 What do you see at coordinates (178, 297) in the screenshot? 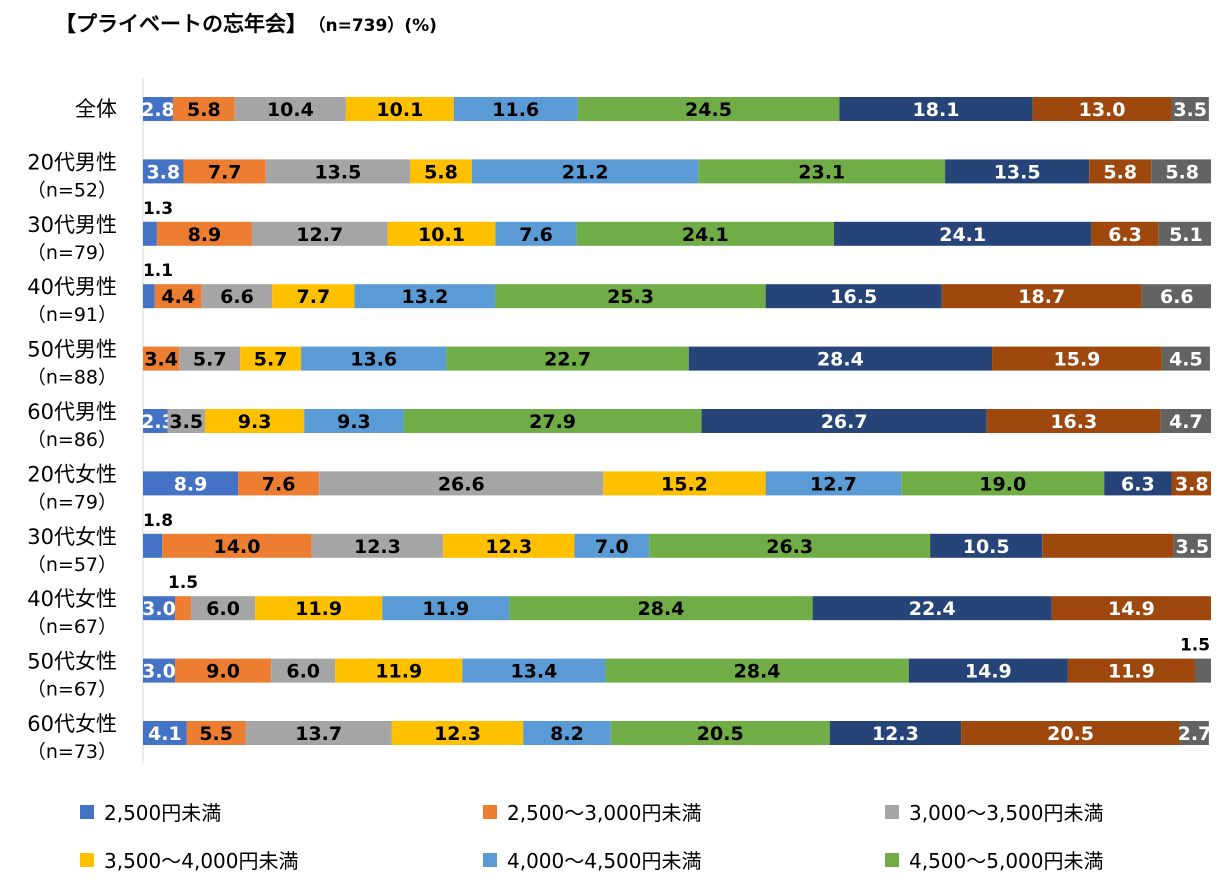
I see `data-label: 4.4` at bounding box center [178, 297].